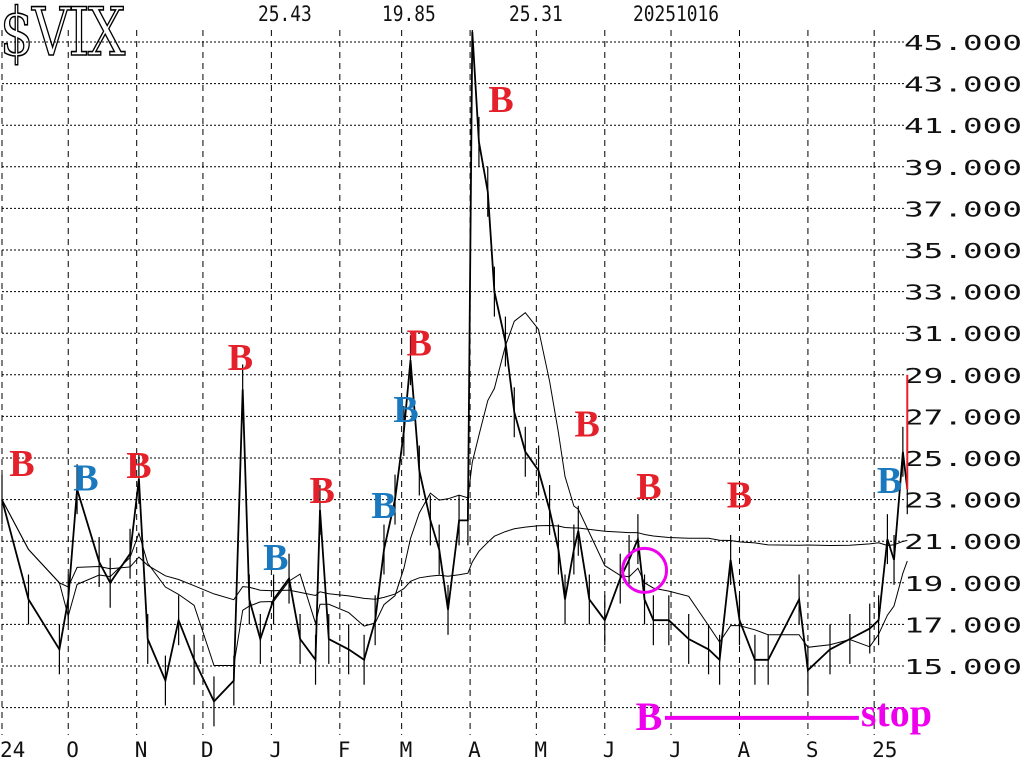 This screenshot has width=1033, height=760. Describe the element at coordinates (63, 36) in the screenshot. I see `chart-title: $VIX` at that location.